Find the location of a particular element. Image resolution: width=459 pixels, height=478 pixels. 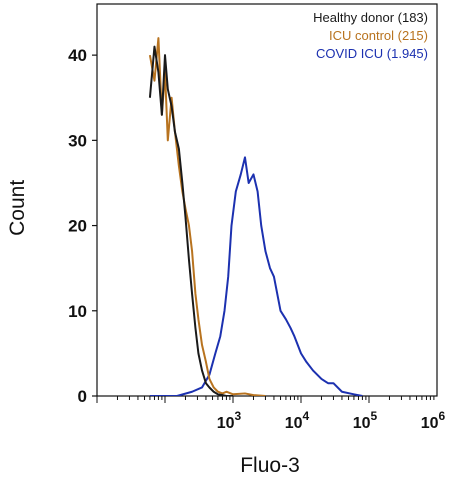

x-tick-label: 10³ is located at coordinates (229, 420).